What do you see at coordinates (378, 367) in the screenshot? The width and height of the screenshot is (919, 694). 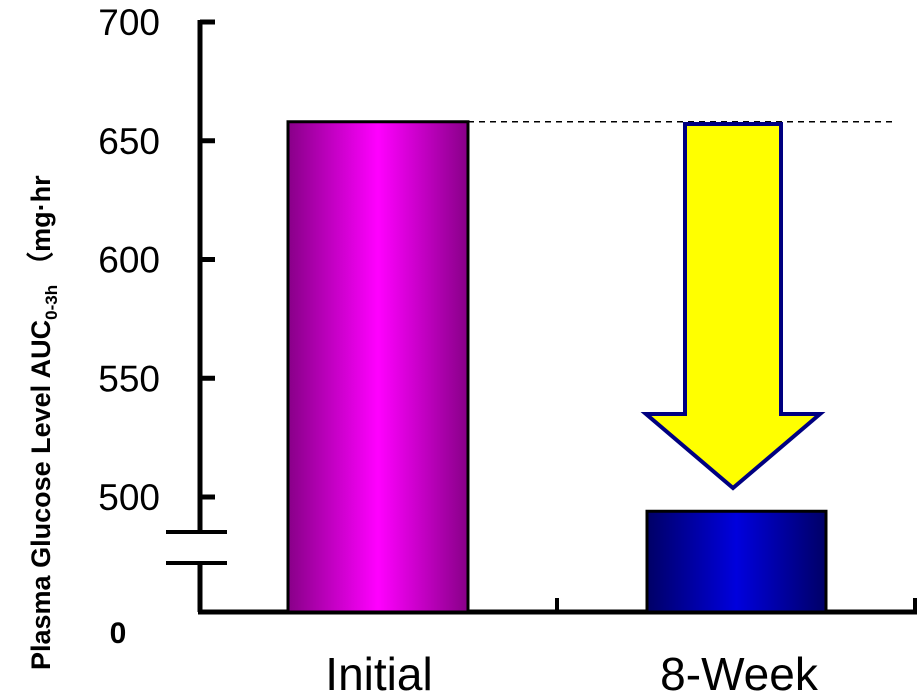 I see `bar-initial` at bounding box center [378, 367].